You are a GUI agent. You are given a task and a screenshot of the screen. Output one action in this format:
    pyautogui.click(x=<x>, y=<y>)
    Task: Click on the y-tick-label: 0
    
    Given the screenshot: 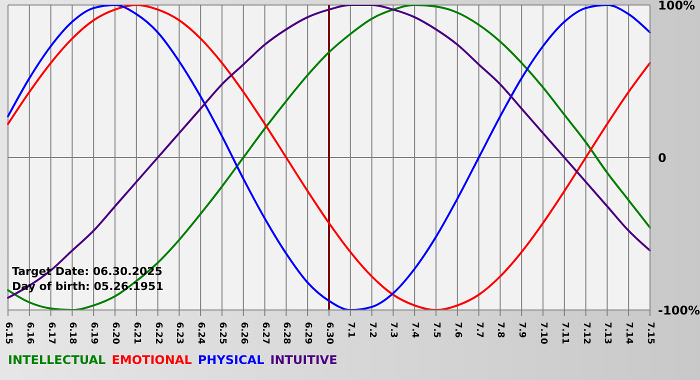 What is the action you would take?
    pyautogui.click(x=662, y=157)
    